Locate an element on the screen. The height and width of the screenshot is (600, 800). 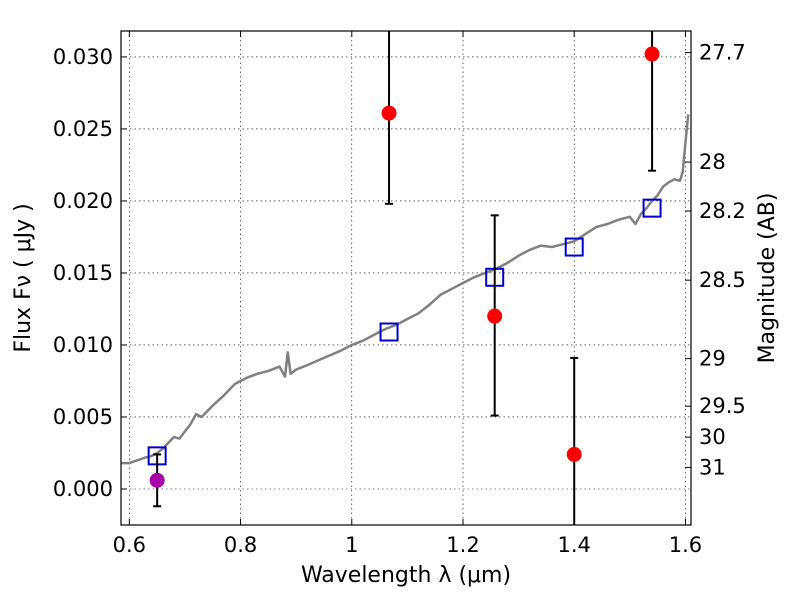
y2-tick-label: 28.2 is located at coordinates (722, 211).